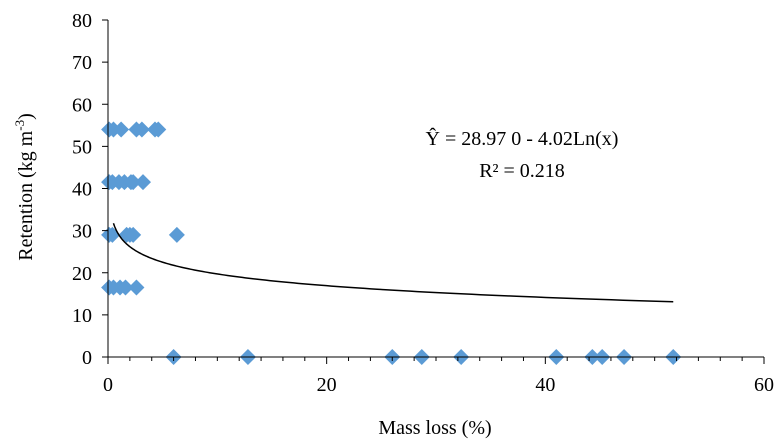 The image size is (778, 443). Describe the element at coordinates (764, 385) in the screenshot. I see `x-tick-label: 60` at that location.